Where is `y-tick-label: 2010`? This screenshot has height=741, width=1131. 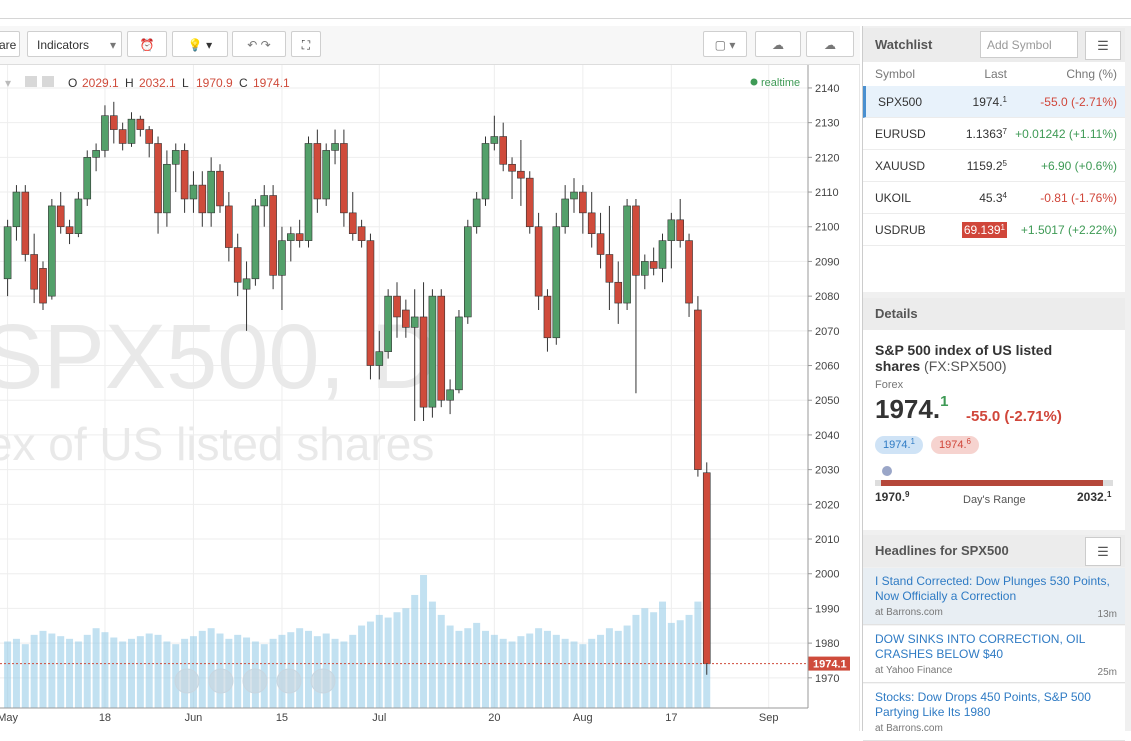 y-tick-label: 2010 is located at coordinates (827, 540).